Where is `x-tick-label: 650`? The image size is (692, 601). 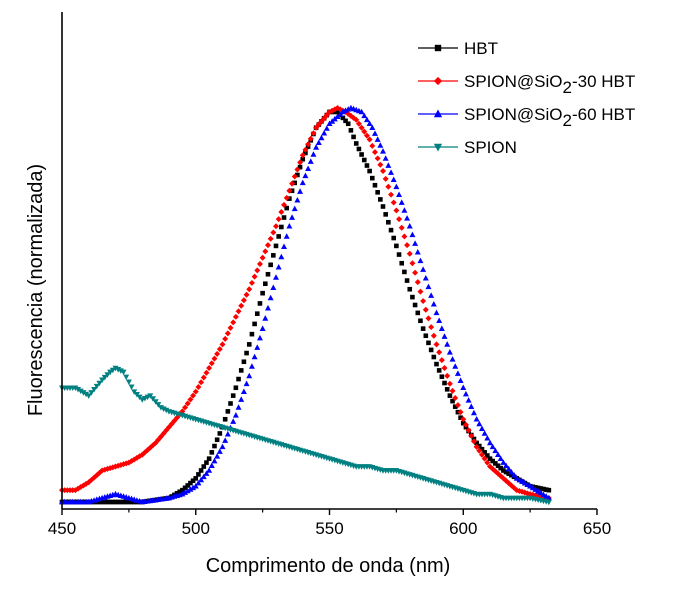 x-tick-label: 650 is located at coordinates (597, 528).